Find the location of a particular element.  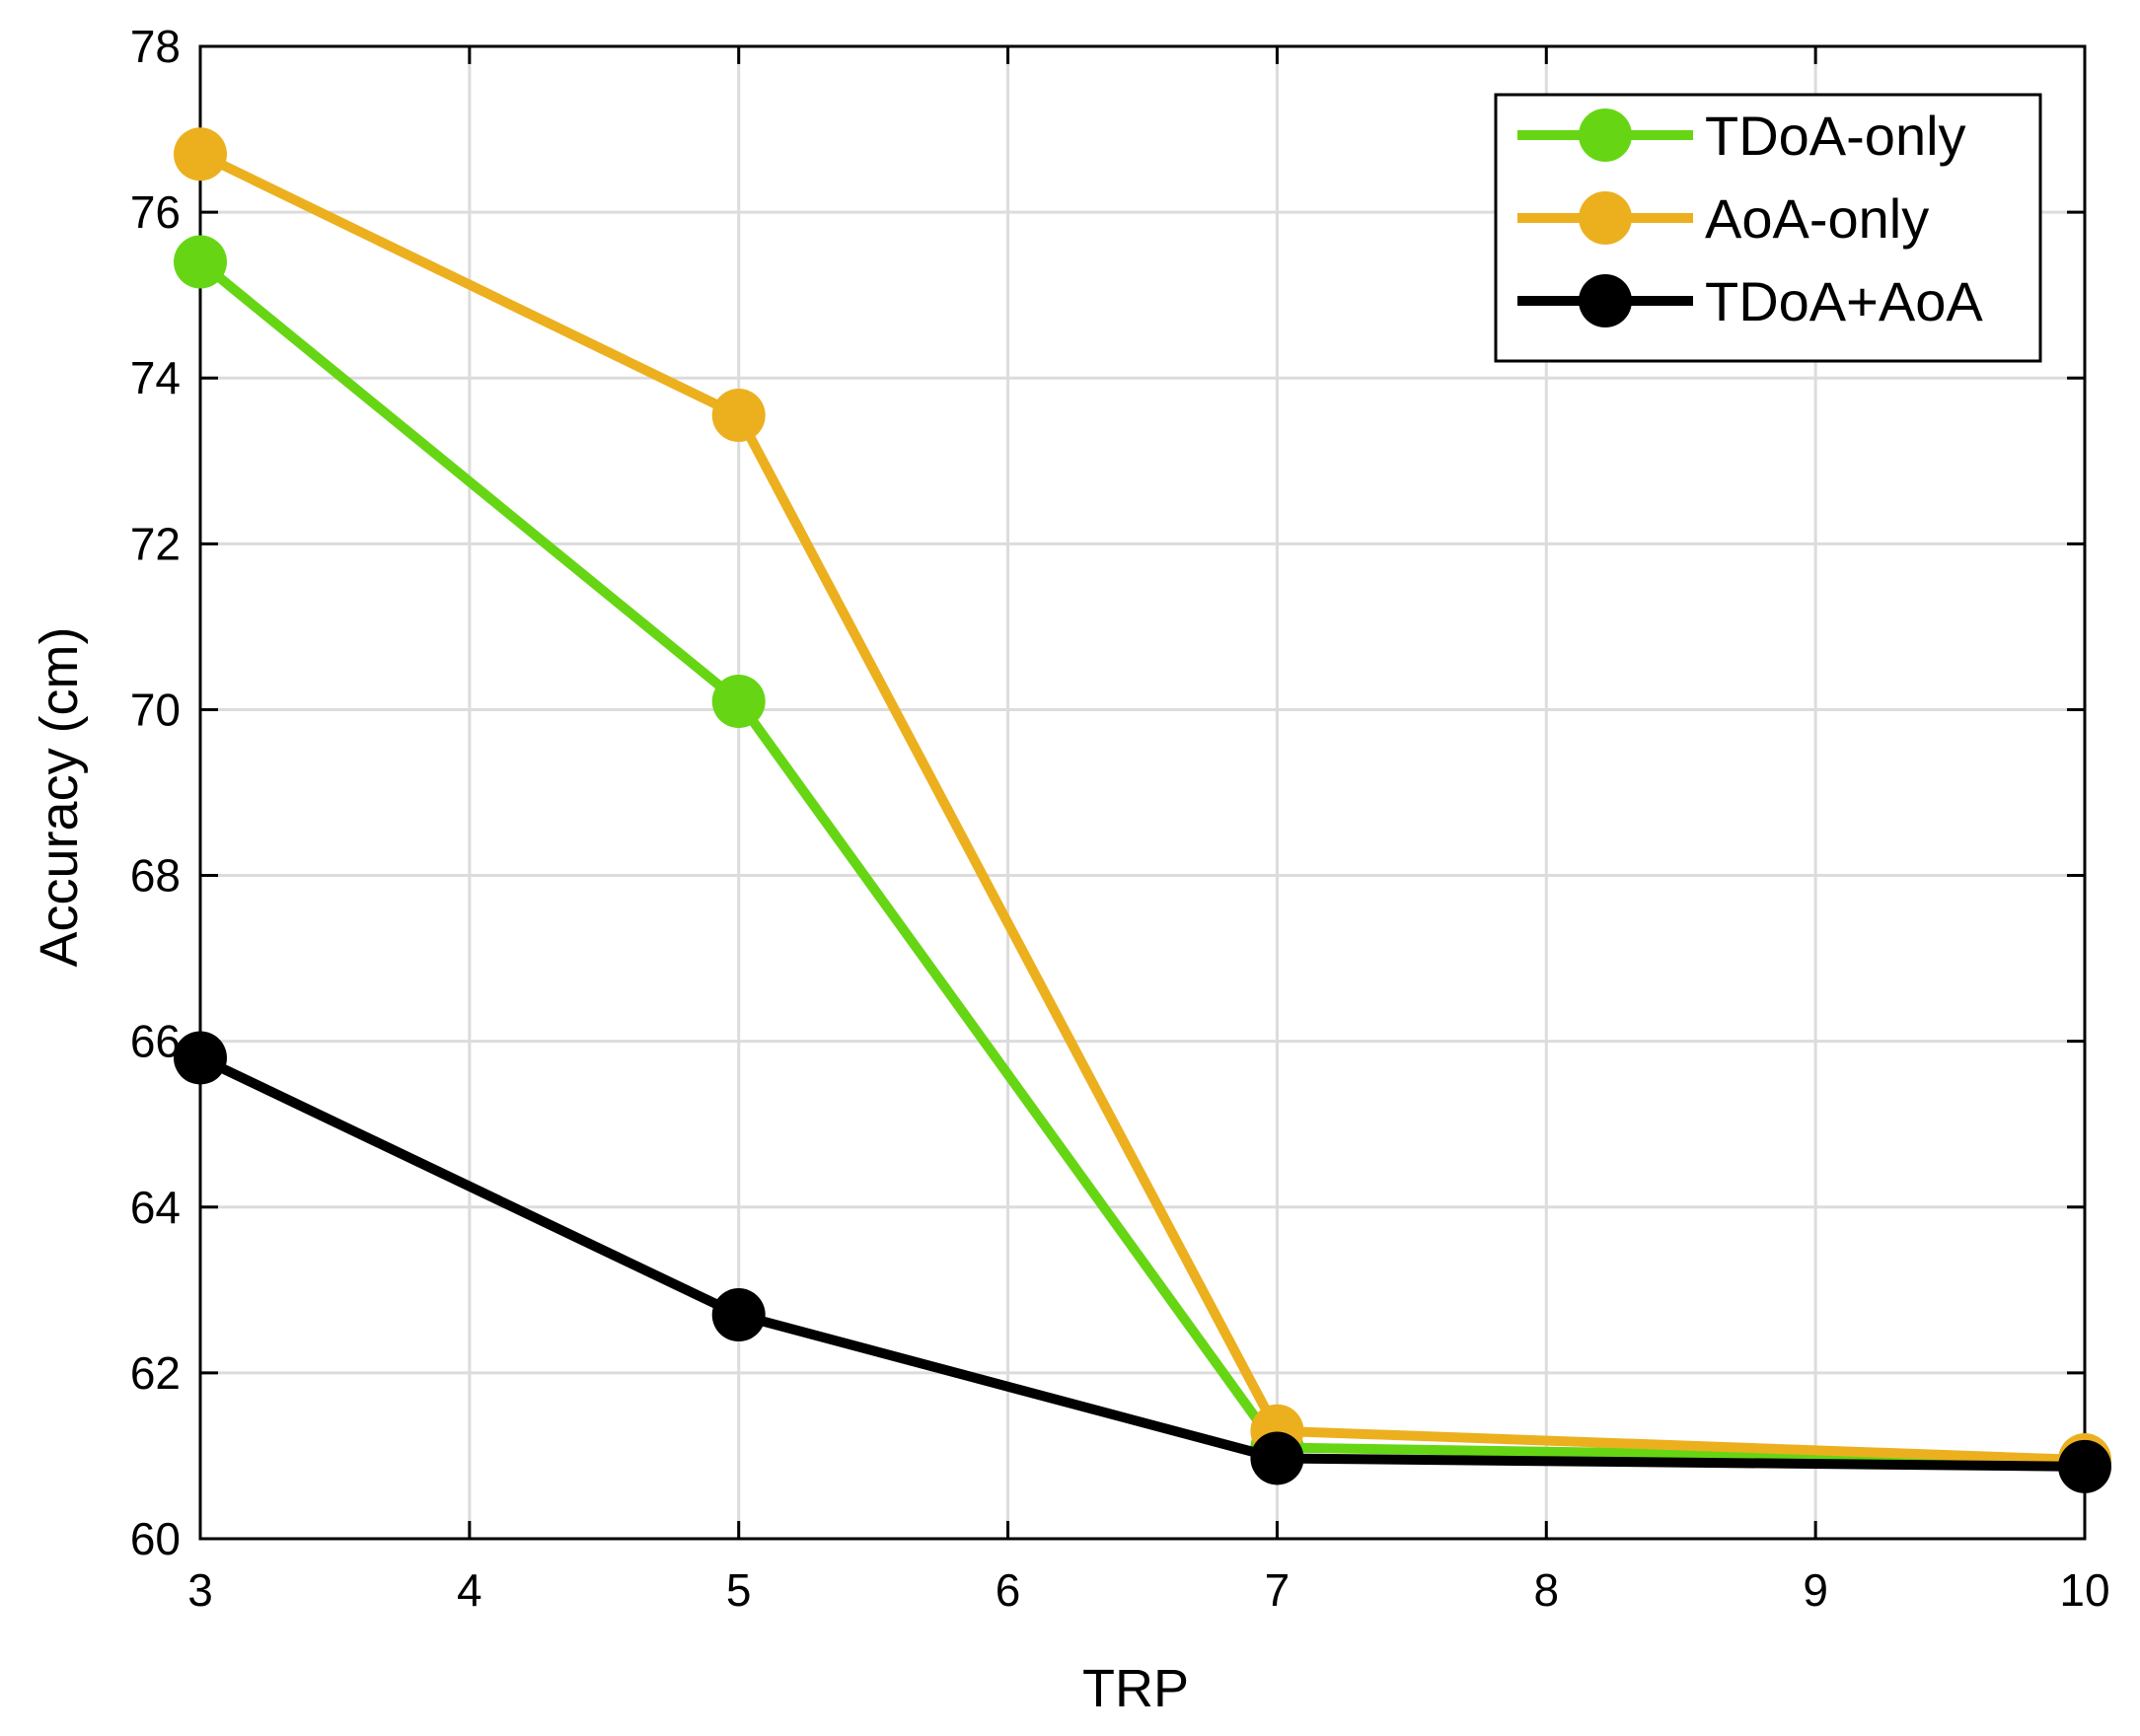

x-axis-label: TRP is located at coordinates (1135, 1689).